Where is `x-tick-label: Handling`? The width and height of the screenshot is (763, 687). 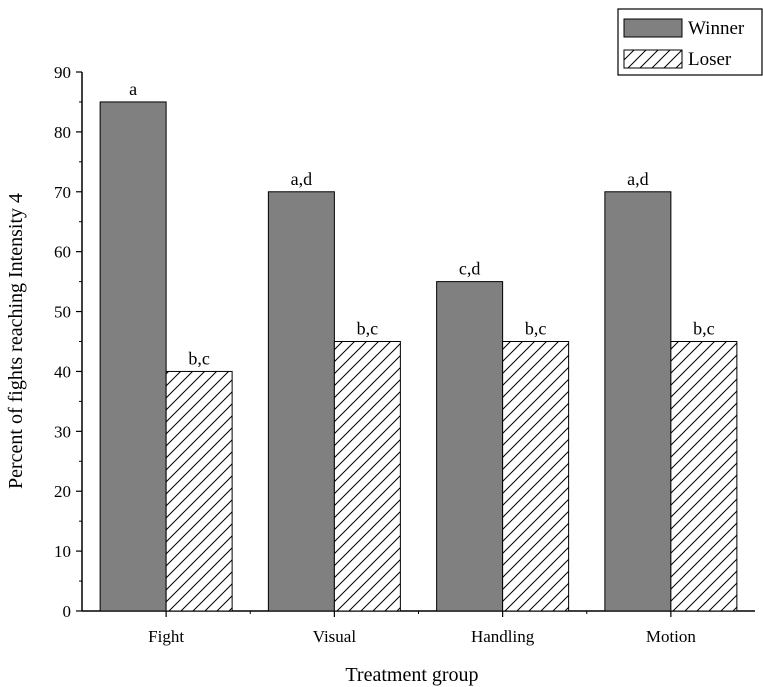 x-tick-label: Handling is located at coordinates (503, 636).